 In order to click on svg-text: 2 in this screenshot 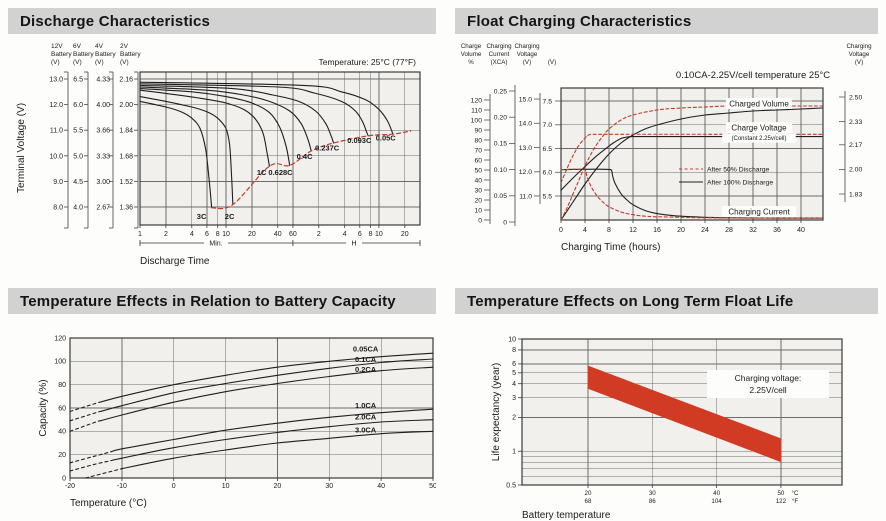, I will do `click(166, 234)`.